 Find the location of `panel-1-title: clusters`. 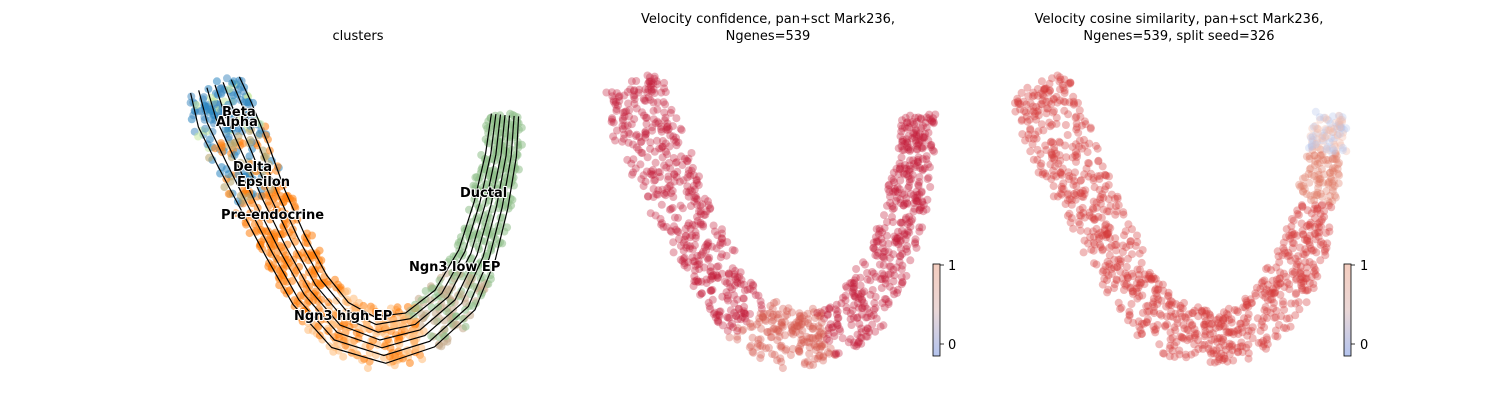

panel-1-title: clusters is located at coordinates (358, 36).